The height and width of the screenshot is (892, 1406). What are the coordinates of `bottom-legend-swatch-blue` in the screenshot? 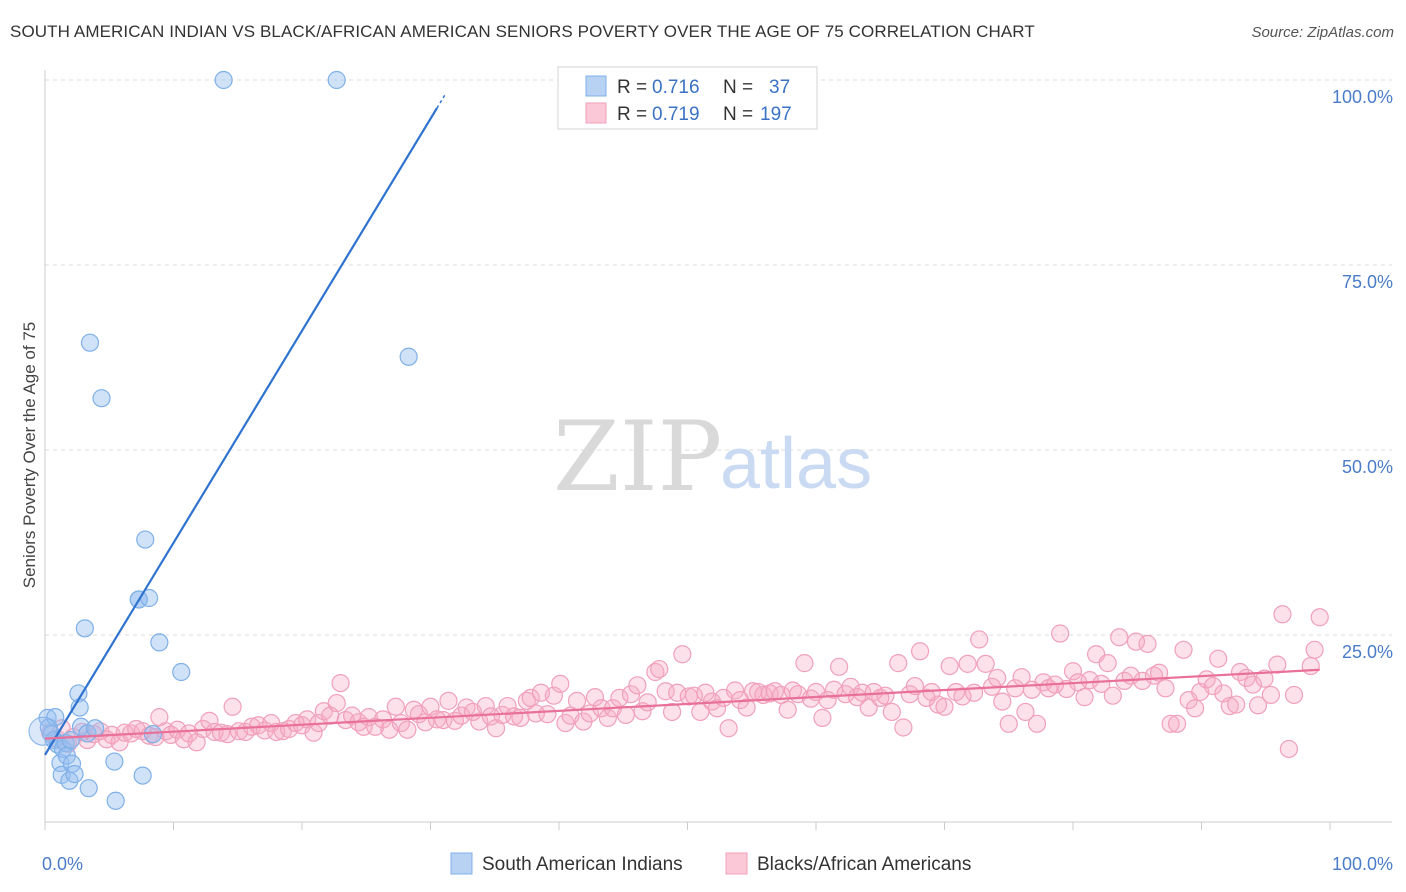 It's located at (461, 863).